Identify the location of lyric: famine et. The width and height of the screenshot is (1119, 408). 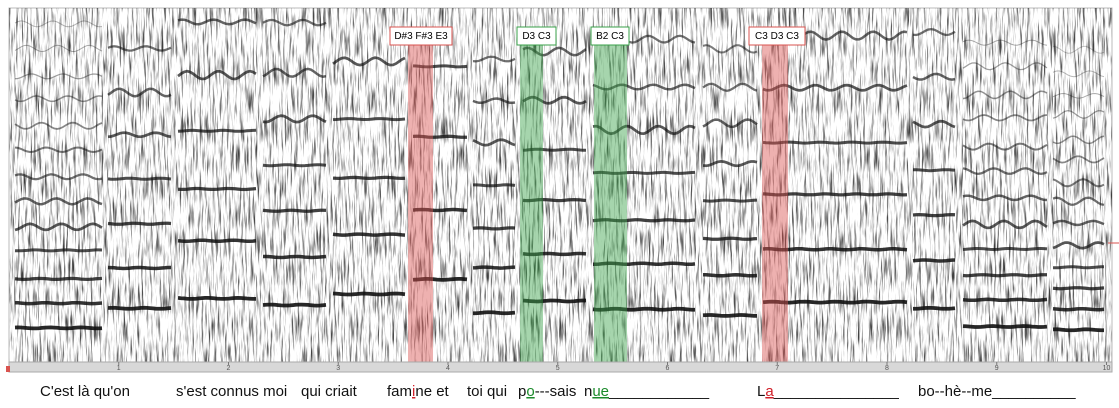
(418, 391).